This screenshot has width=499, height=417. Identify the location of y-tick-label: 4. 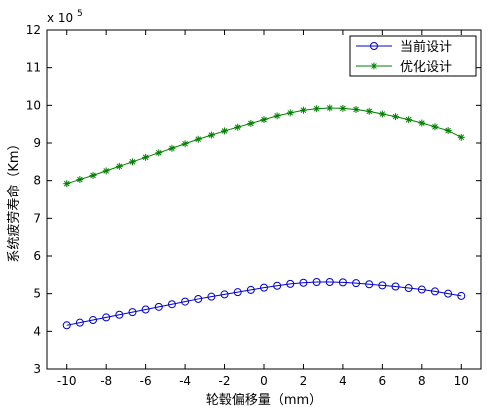
(37, 331).